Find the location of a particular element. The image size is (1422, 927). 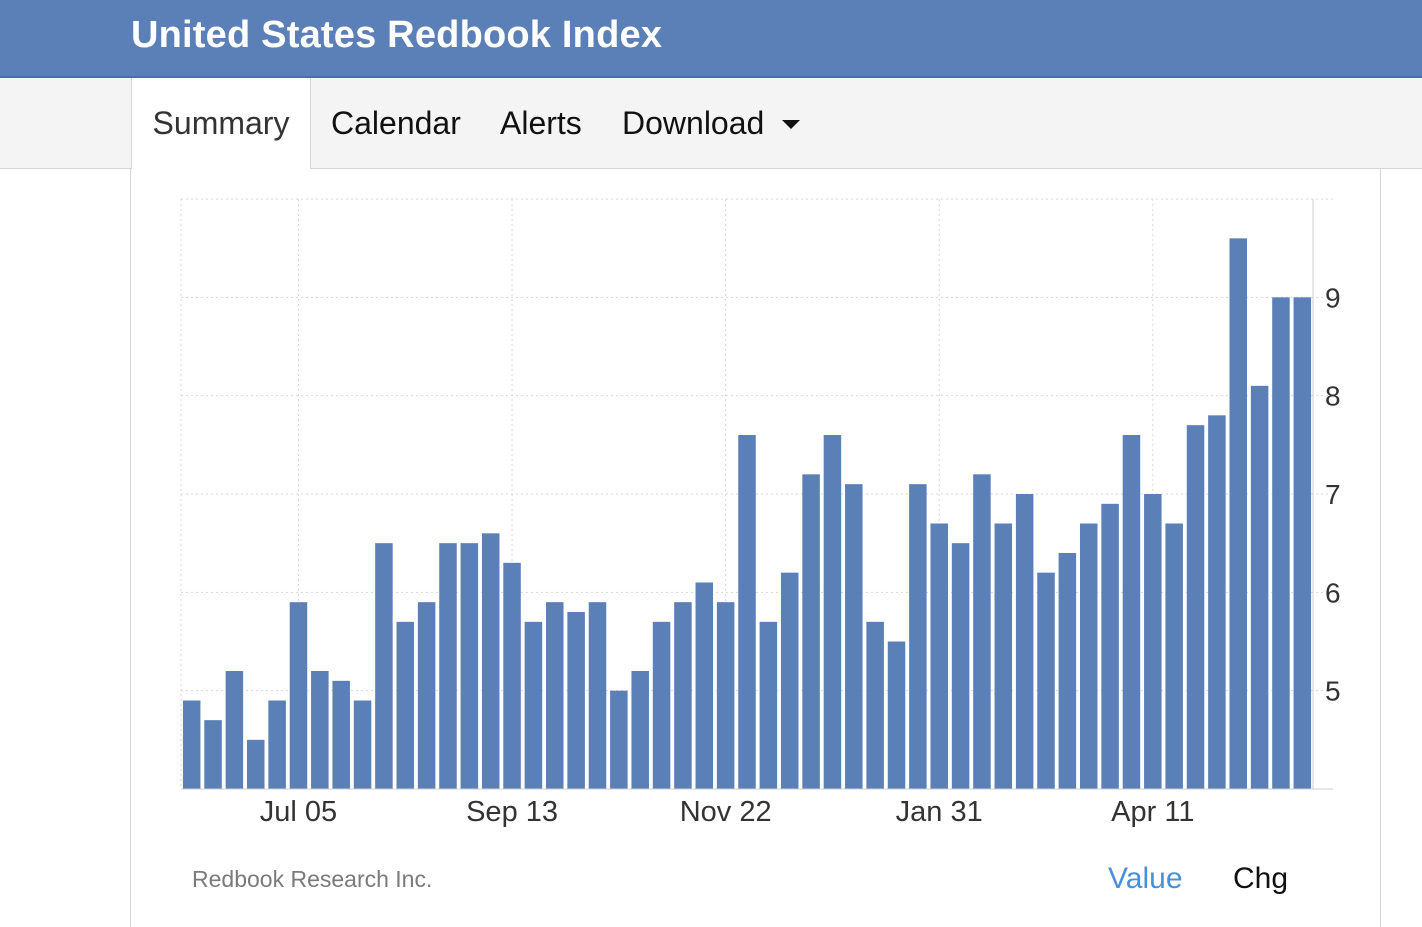

x-tick-label: Jan 31 is located at coordinates (939, 812).